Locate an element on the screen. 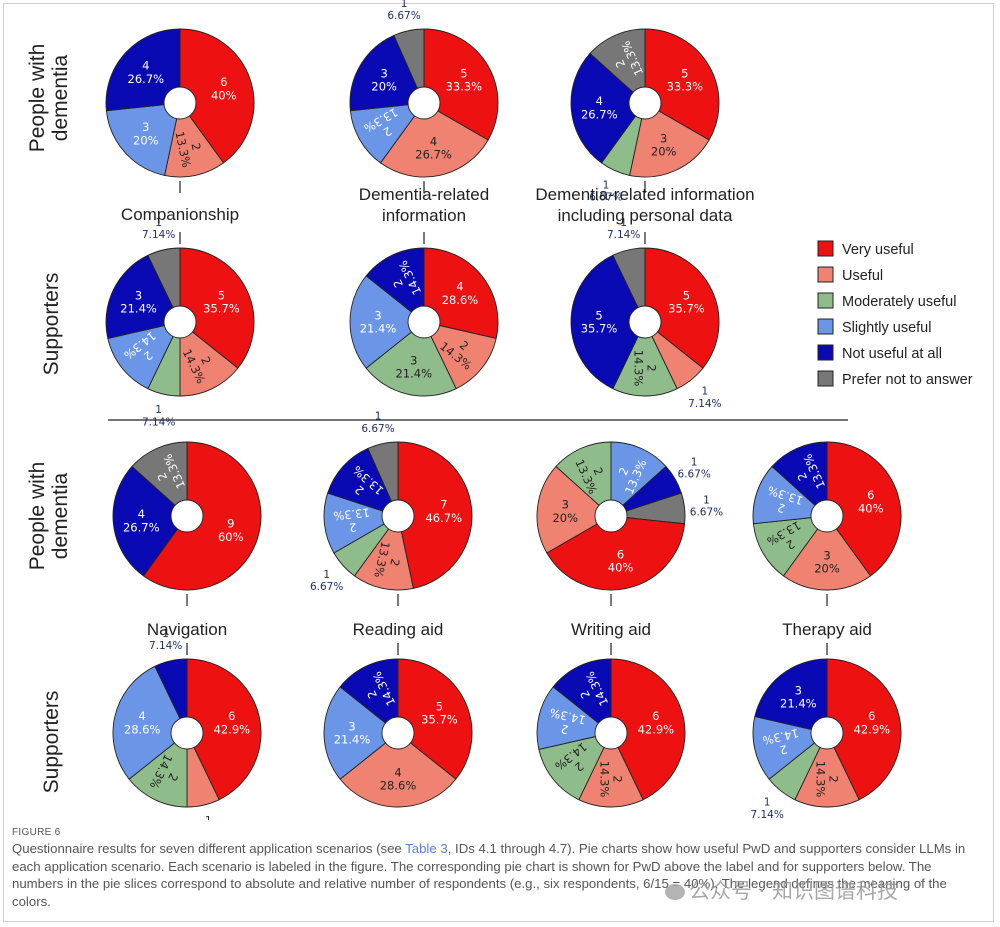 The height and width of the screenshot is (927, 1000). pie-chart: 5 35.7% 1 7.14% 214.3% 5 35.7% 1 7.14% is located at coordinates (646, 313).